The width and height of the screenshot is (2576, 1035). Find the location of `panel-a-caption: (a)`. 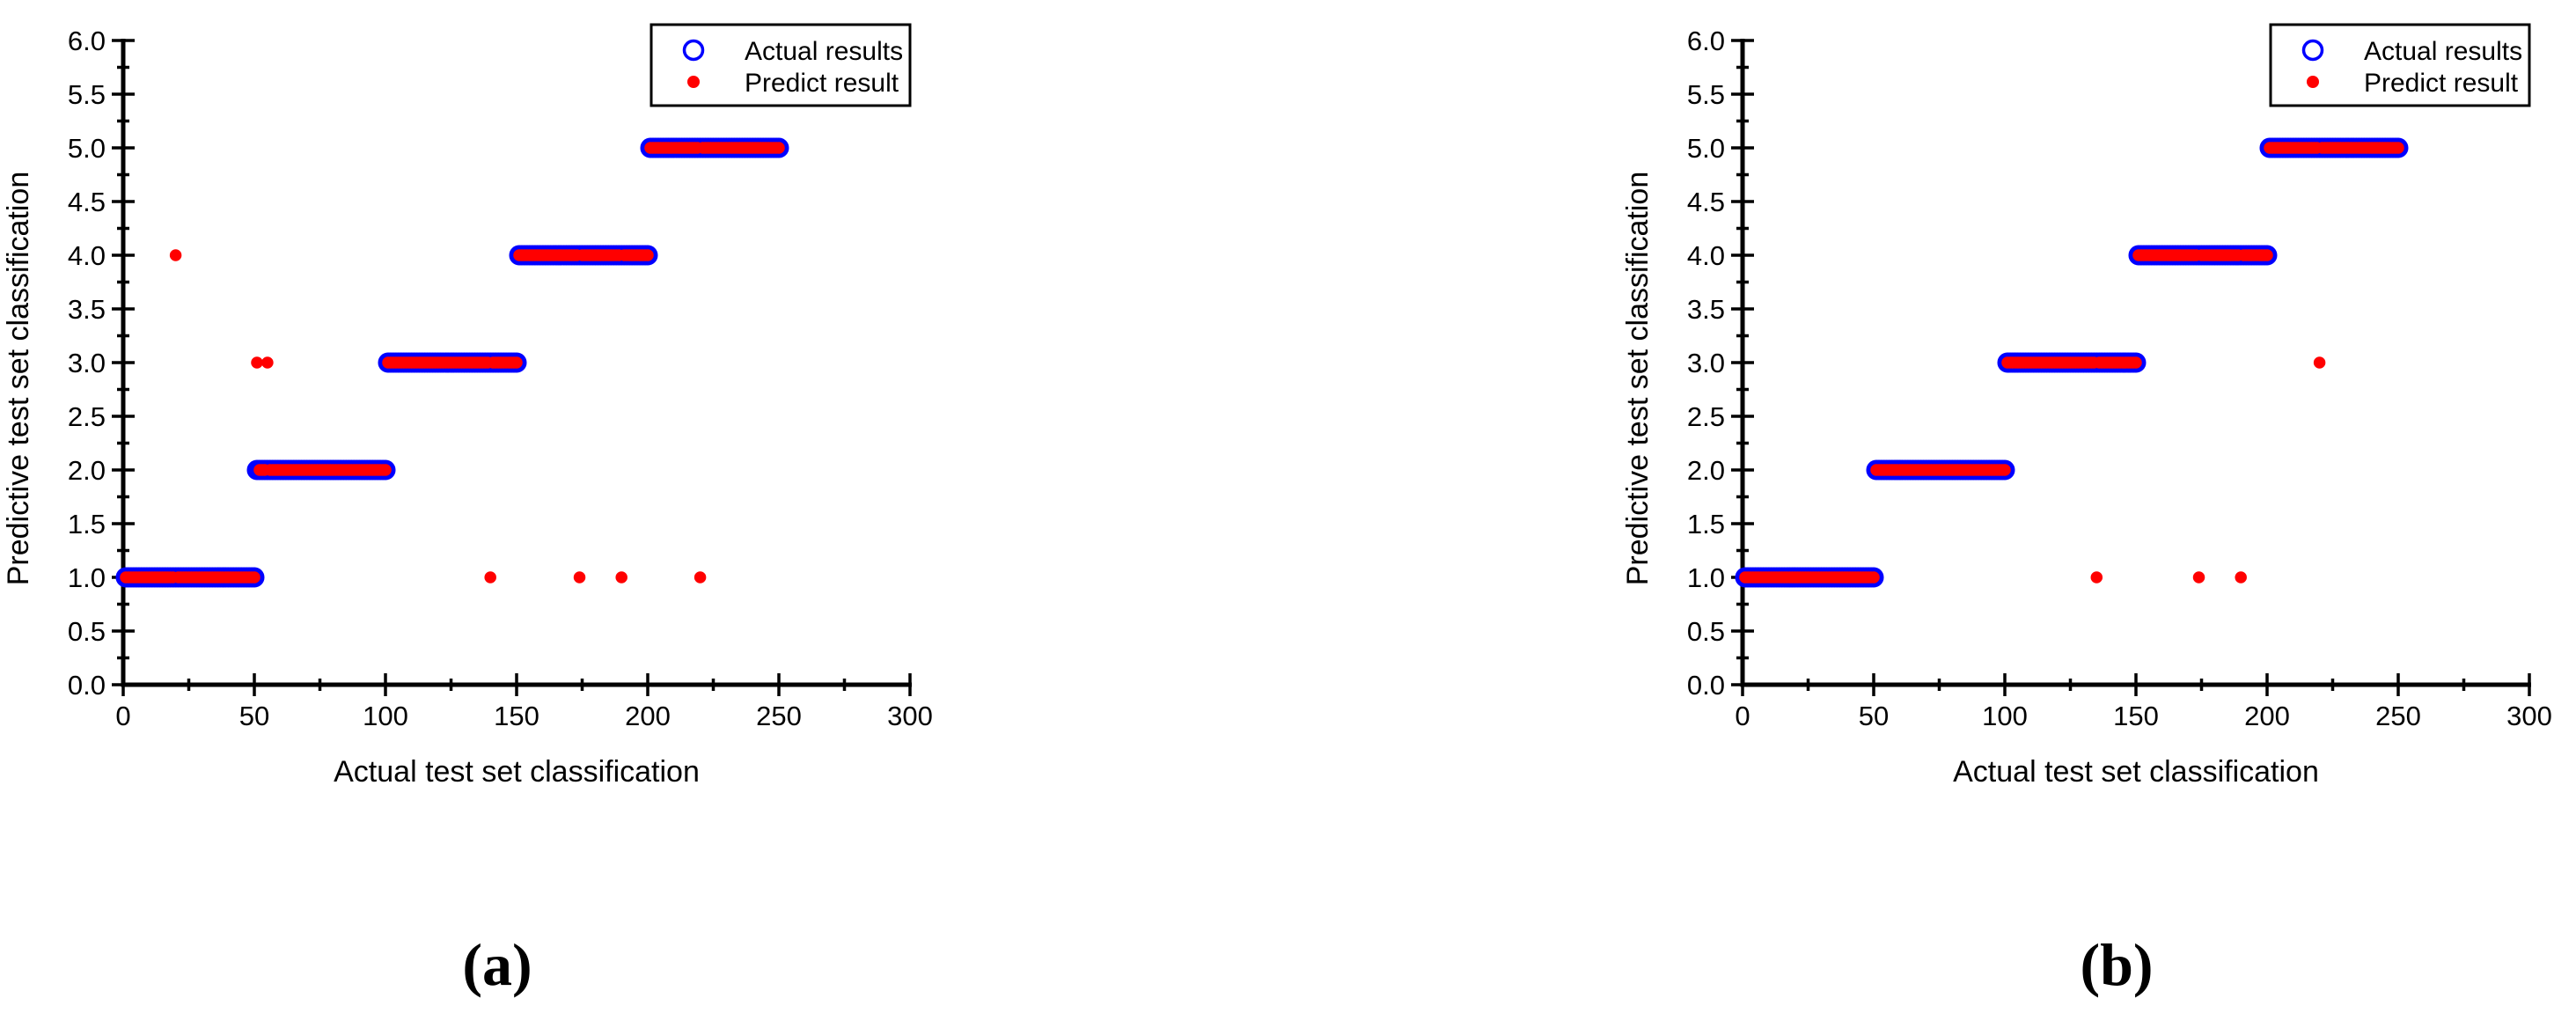

panel-a-caption: (a) is located at coordinates (497, 964).